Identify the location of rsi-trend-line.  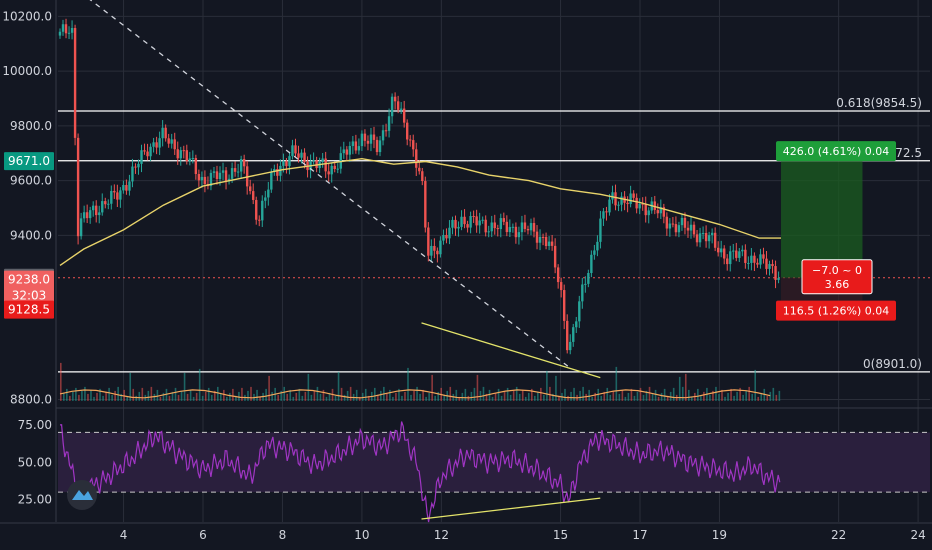
(511, 508).